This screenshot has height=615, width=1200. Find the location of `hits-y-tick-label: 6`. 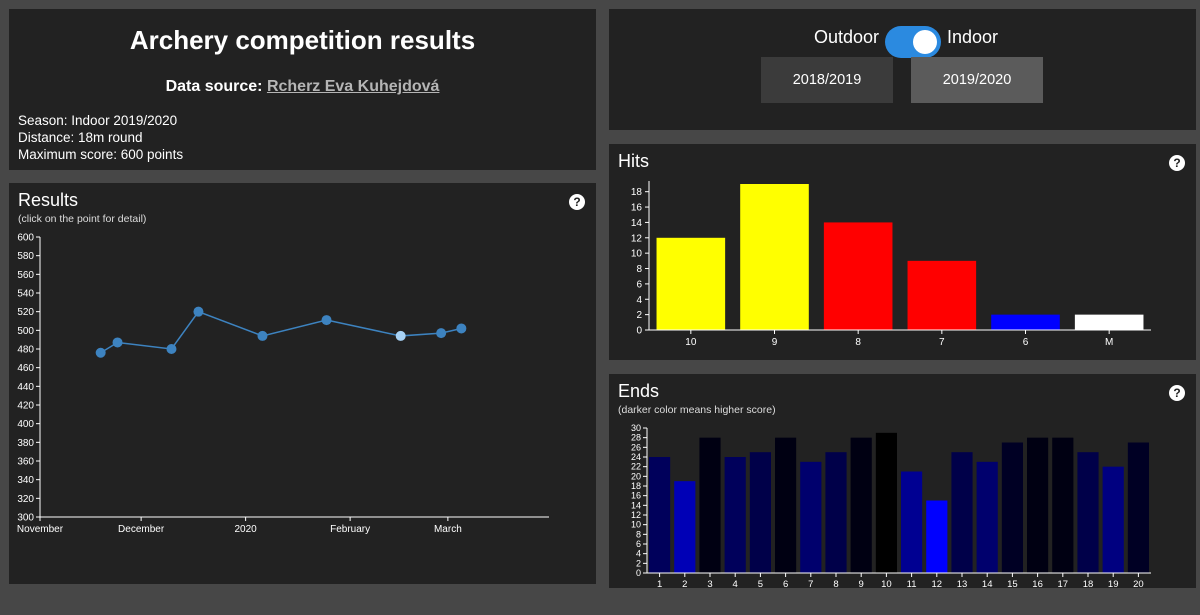

hits-y-tick-label: 6 is located at coordinates (639, 284).